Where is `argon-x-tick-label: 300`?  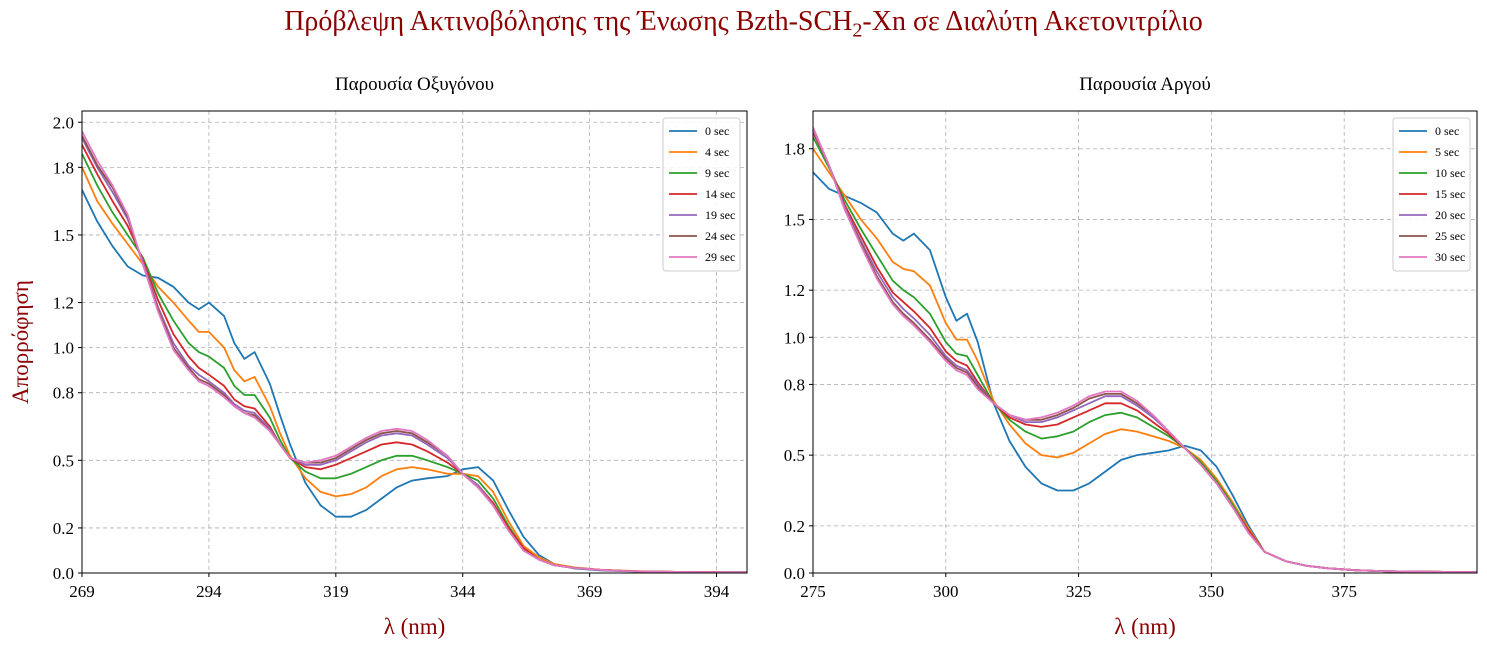
argon-x-tick-label: 300 is located at coordinates (946, 591).